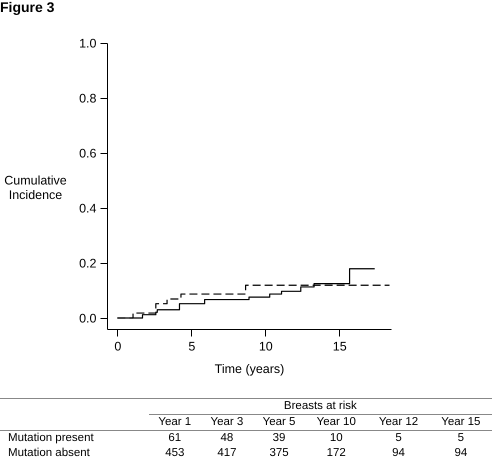 This screenshot has height=460, width=492. Describe the element at coordinates (336, 453) in the screenshot. I see `text: 172` at that location.